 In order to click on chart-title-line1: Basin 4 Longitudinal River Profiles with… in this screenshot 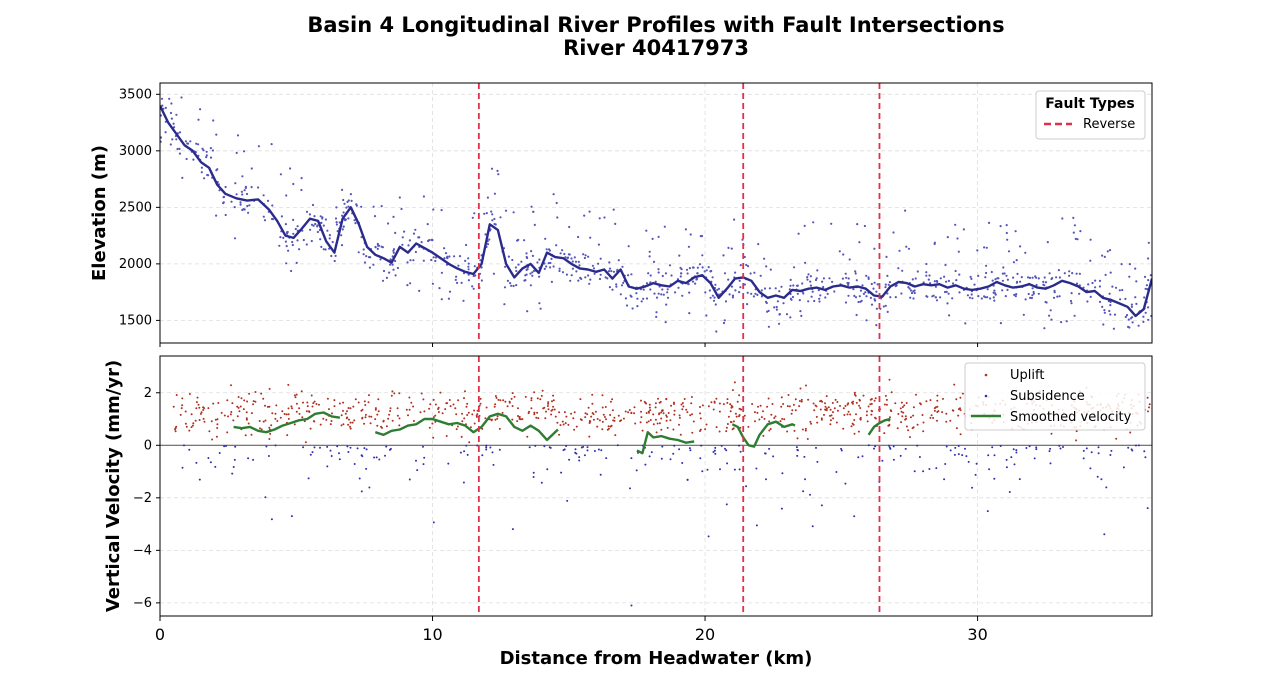, I will do `click(655, 25)`.